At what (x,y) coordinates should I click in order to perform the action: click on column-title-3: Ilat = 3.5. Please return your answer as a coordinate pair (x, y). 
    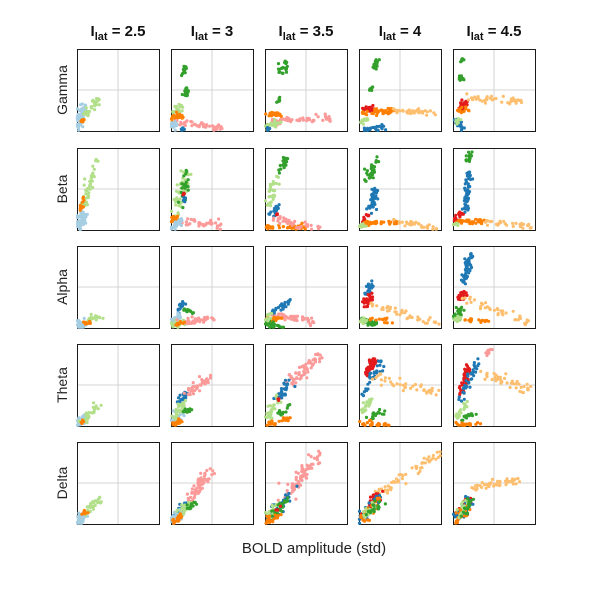
    Looking at the image, I should click on (306, 33).